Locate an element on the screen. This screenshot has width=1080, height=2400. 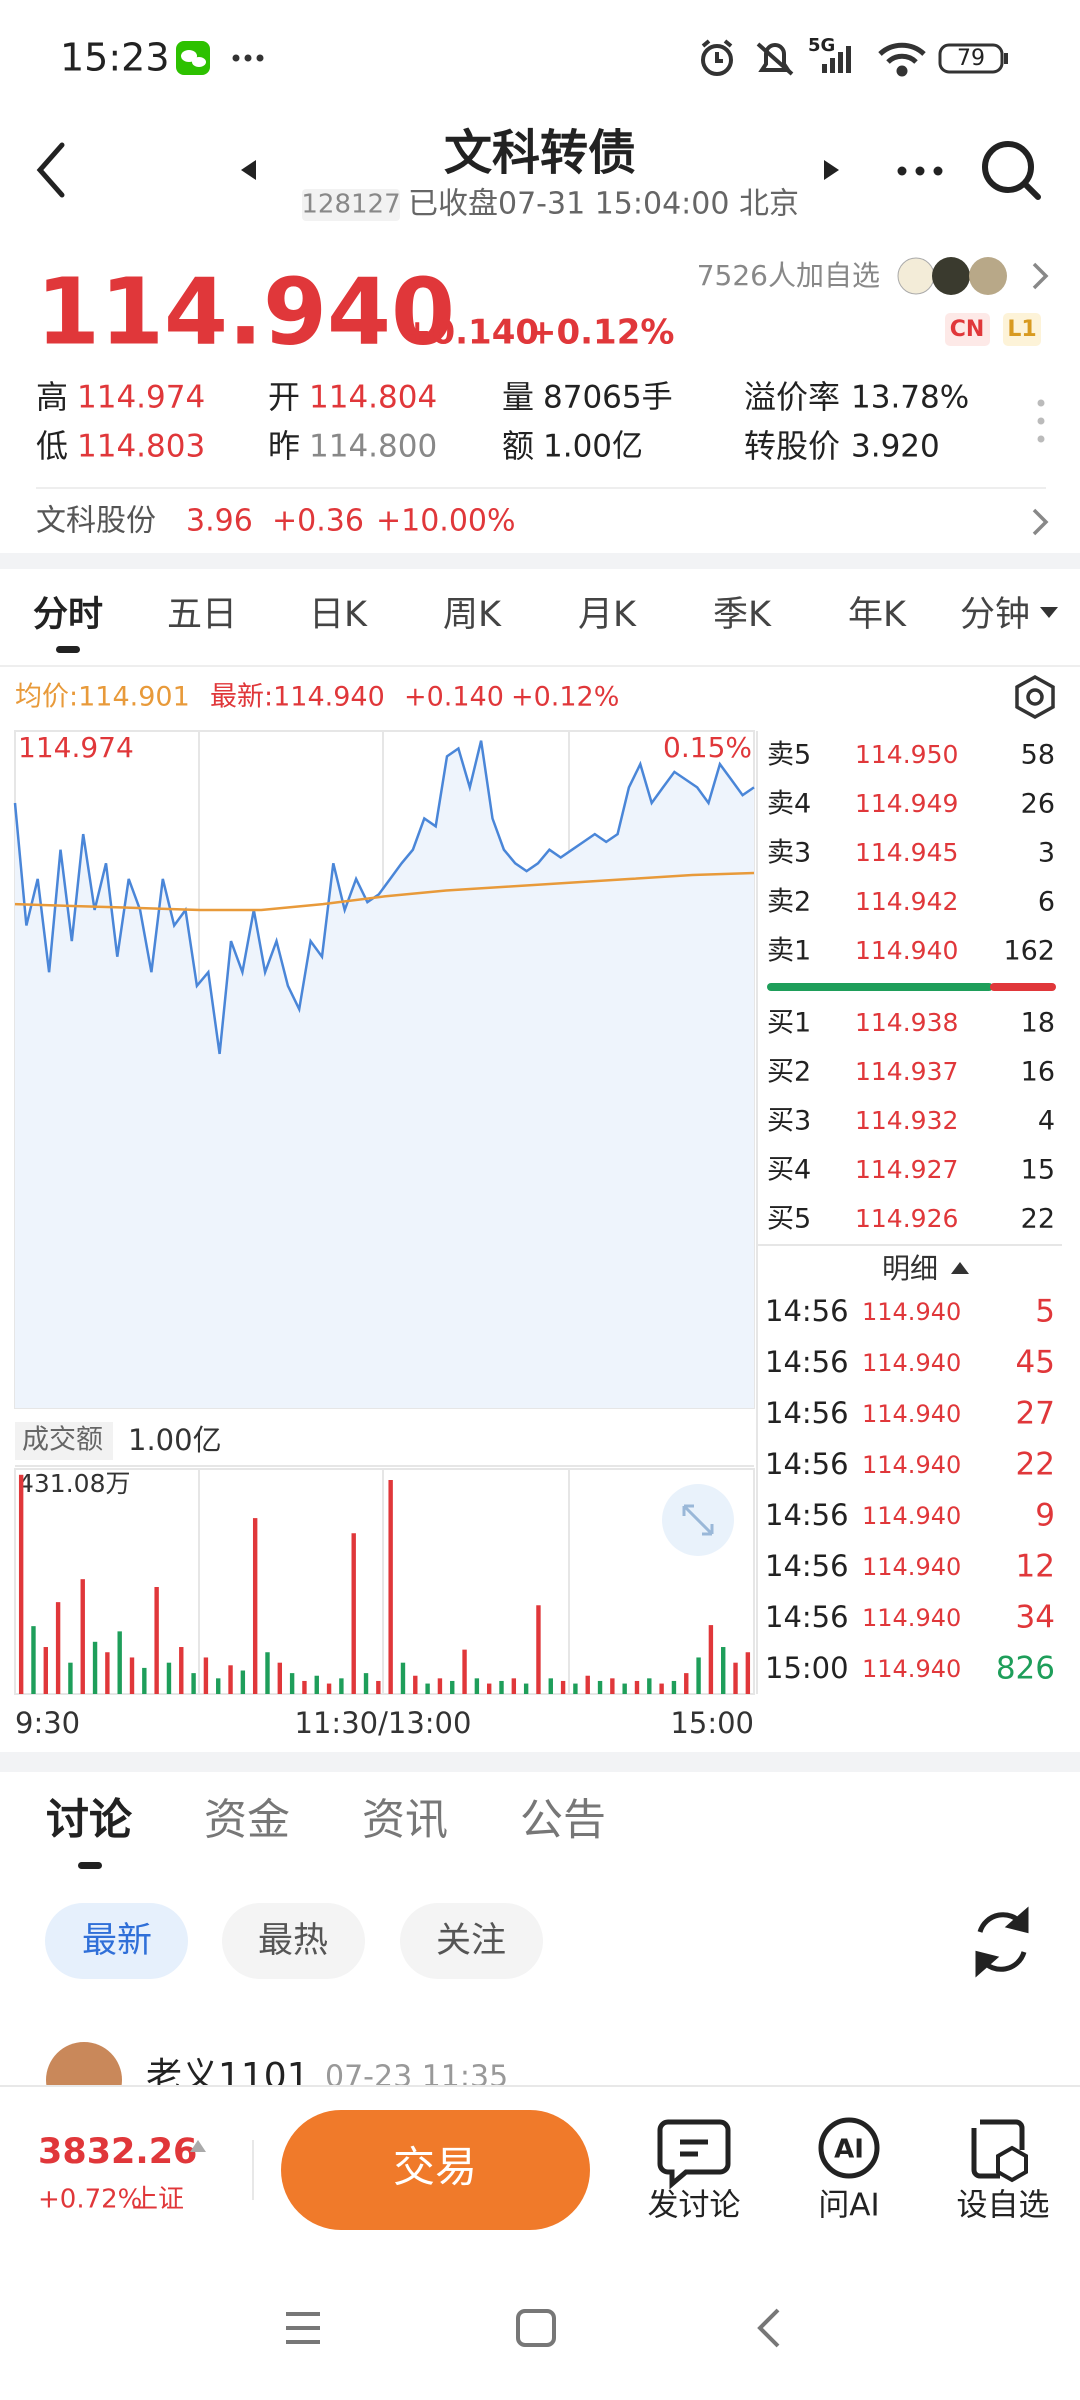
stat-label: 低 is located at coordinates (52, 446).